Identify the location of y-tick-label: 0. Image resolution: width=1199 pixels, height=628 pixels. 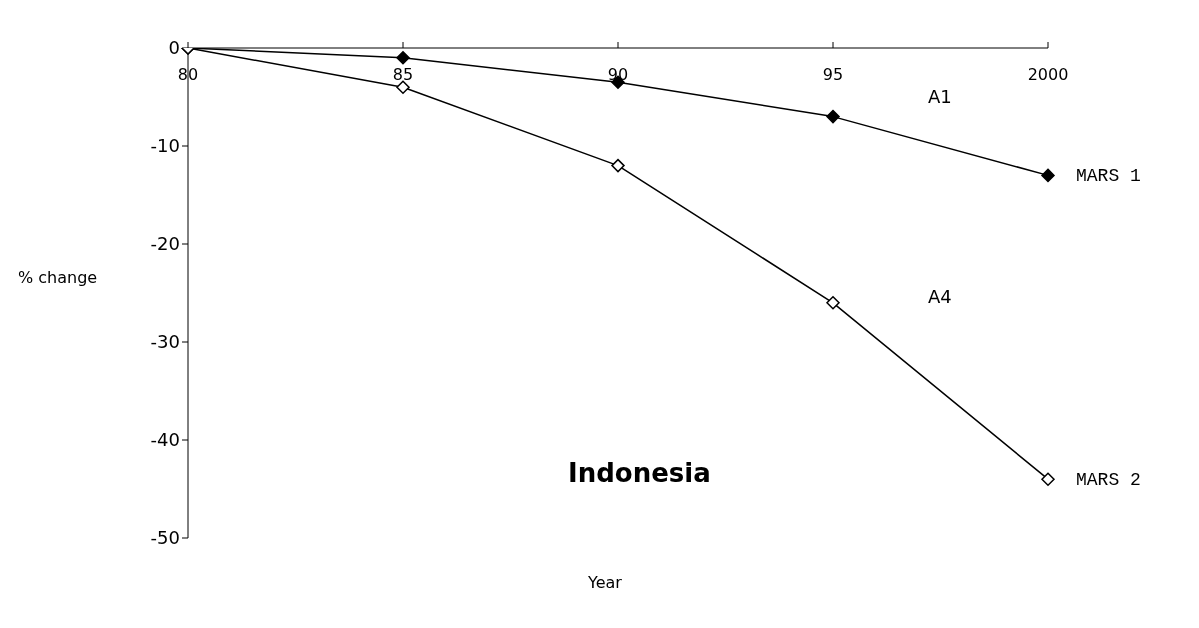
(174, 48).